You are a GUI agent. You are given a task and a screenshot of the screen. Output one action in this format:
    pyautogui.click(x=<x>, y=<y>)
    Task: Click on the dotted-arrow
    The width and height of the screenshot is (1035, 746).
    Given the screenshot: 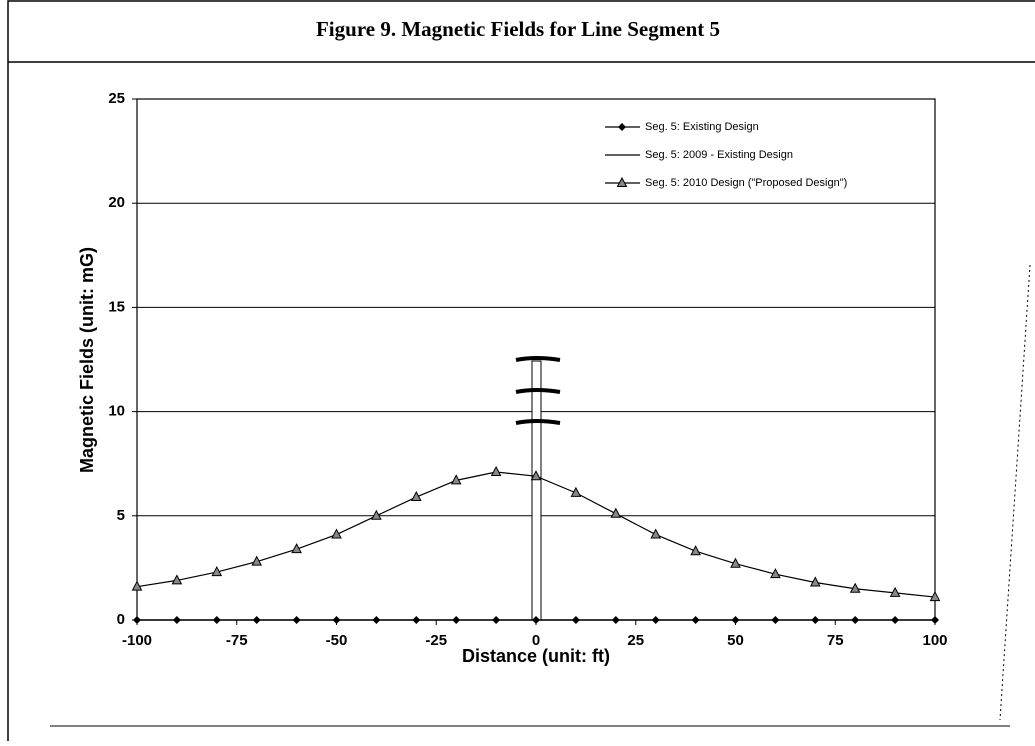 What is the action you would take?
    pyautogui.click(x=1015, y=492)
    